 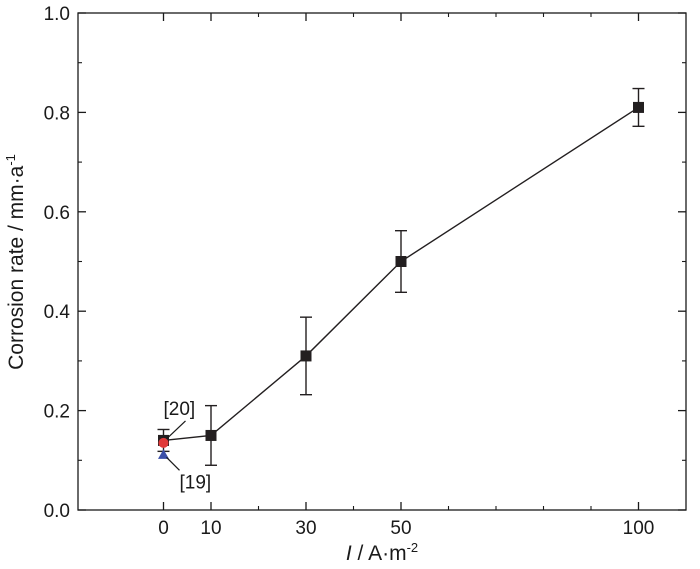 What do you see at coordinates (57, 412) in the screenshot?
I see `y-tick-label: 0.2` at bounding box center [57, 412].